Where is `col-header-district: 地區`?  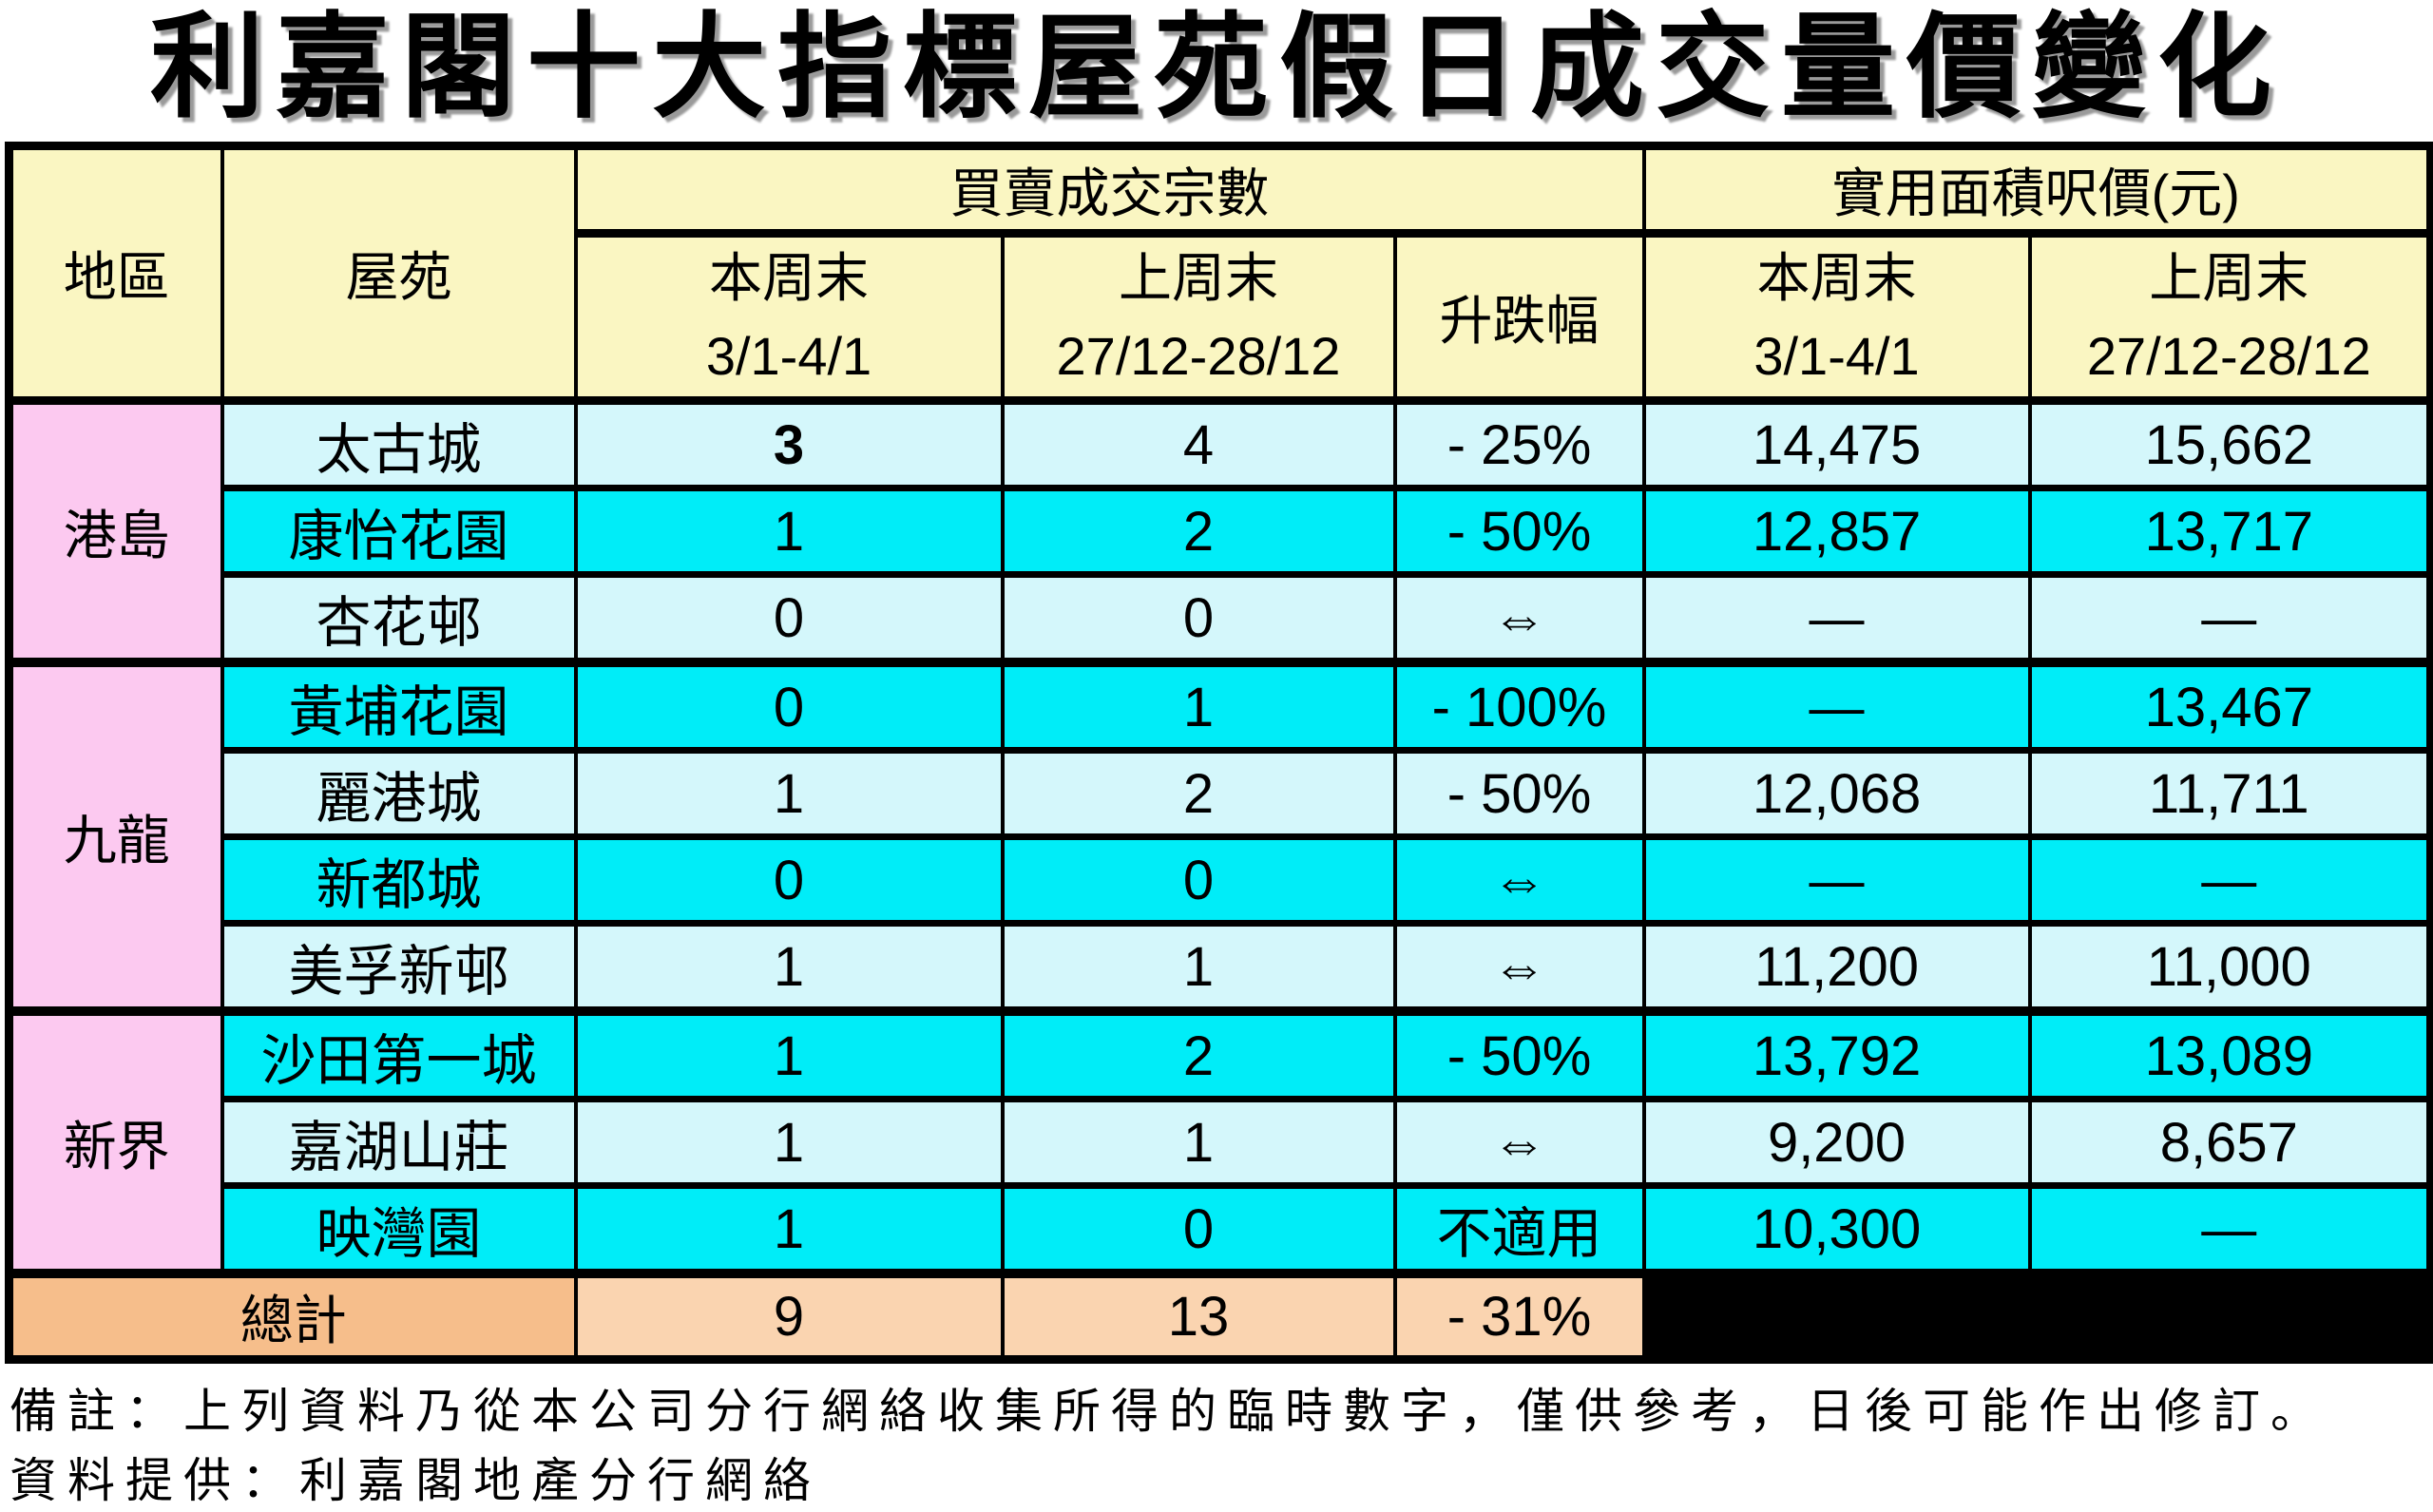
col-header-district: 地區 is located at coordinates (115, 275).